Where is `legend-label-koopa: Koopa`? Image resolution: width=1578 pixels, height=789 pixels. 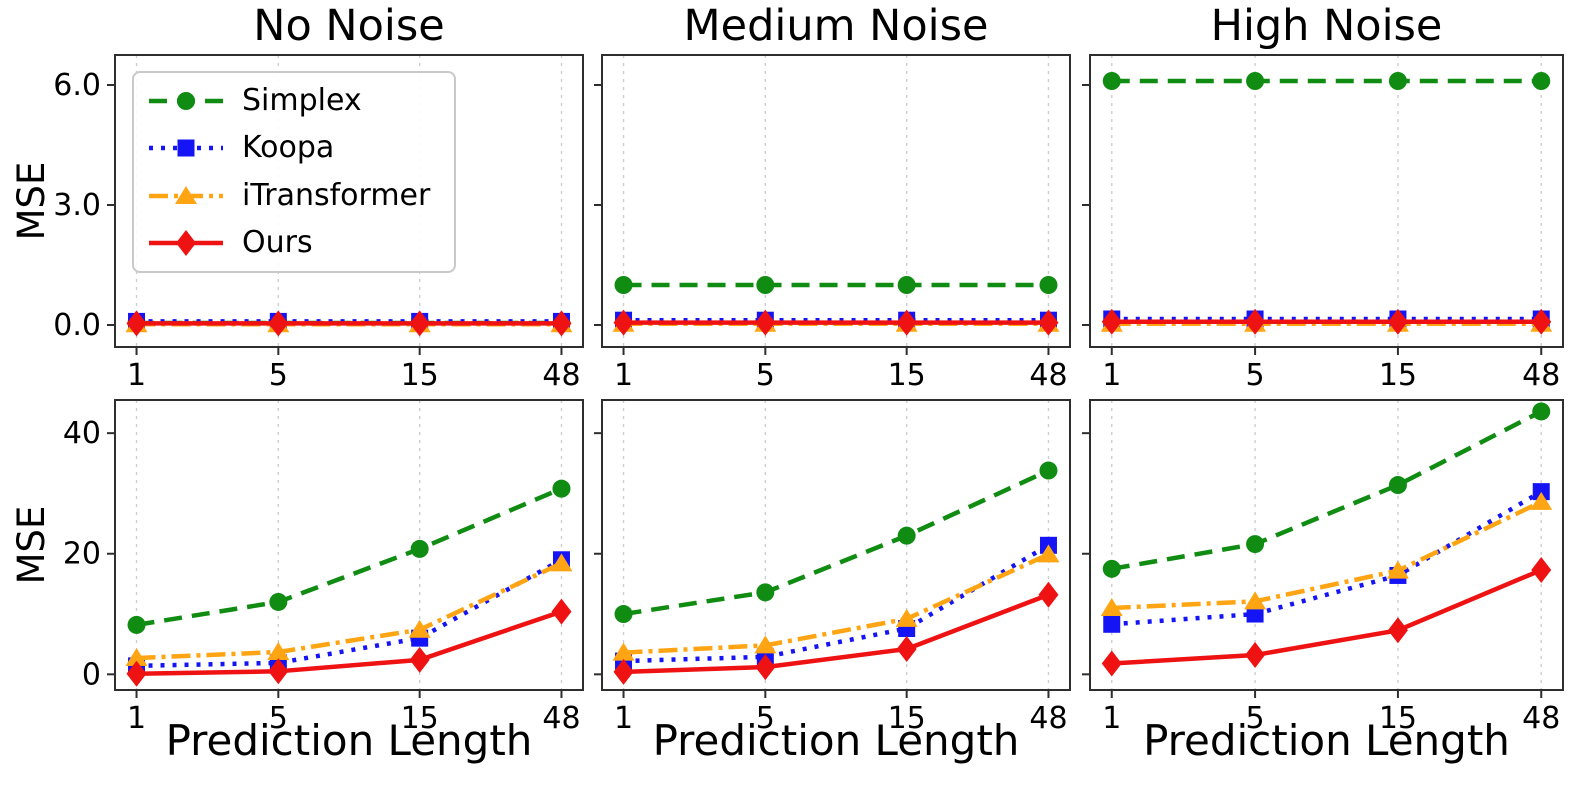 legend-label-koopa: Koopa is located at coordinates (288, 148).